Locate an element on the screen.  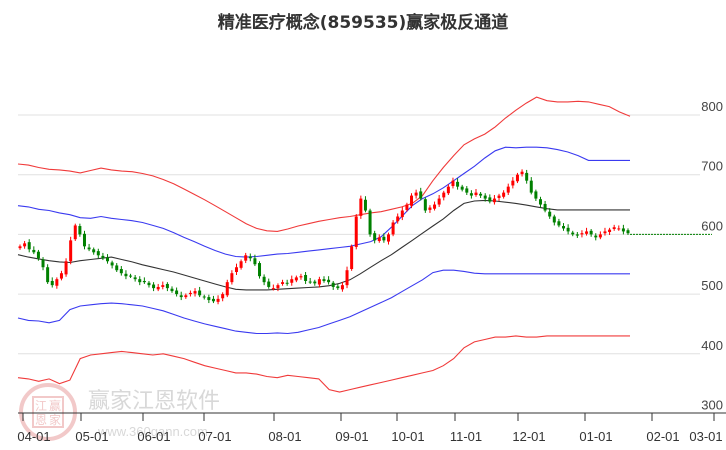
seal-char: 江 is located at coordinates (41, 406).